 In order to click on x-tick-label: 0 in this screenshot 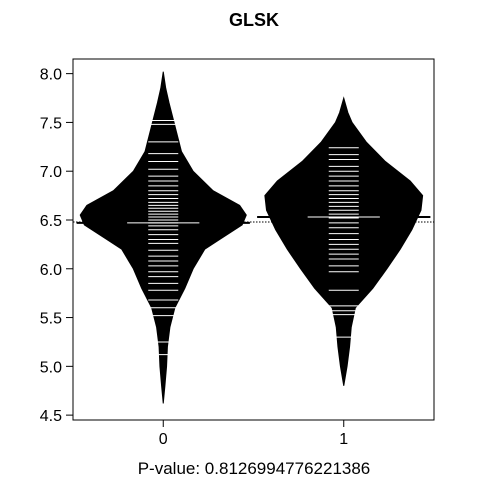, I will do `click(163, 439)`.